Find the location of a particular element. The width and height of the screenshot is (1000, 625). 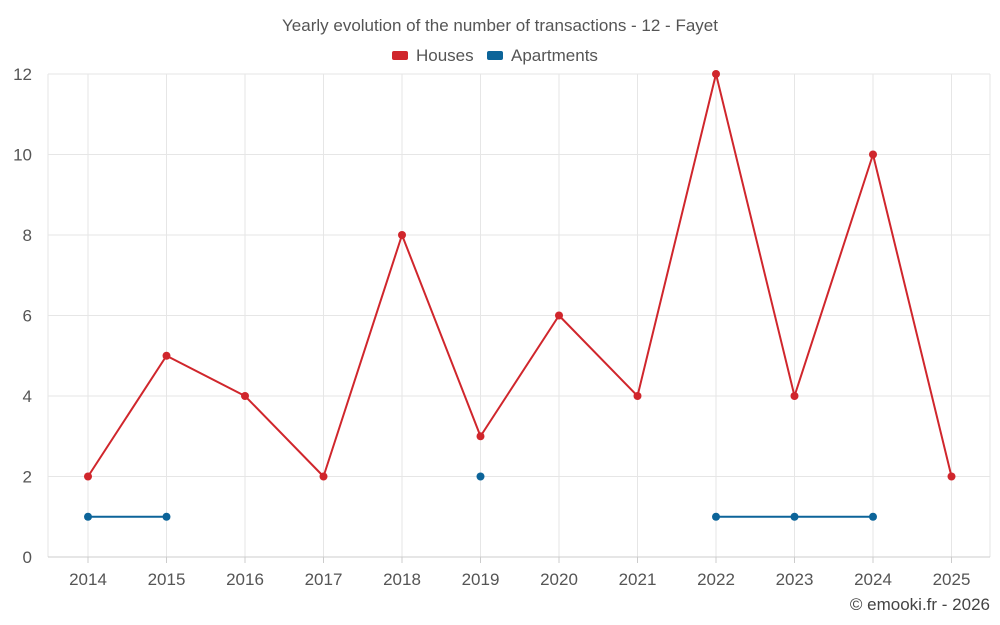

y-tick-label: 10 is located at coordinates (22, 155).